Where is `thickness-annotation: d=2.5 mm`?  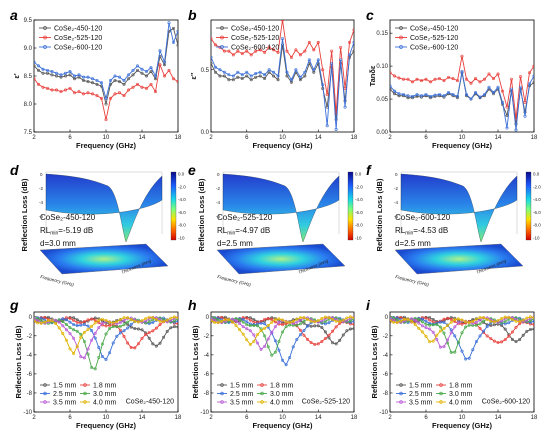
thickness-annotation: d=2.5 mm is located at coordinates (413, 243).